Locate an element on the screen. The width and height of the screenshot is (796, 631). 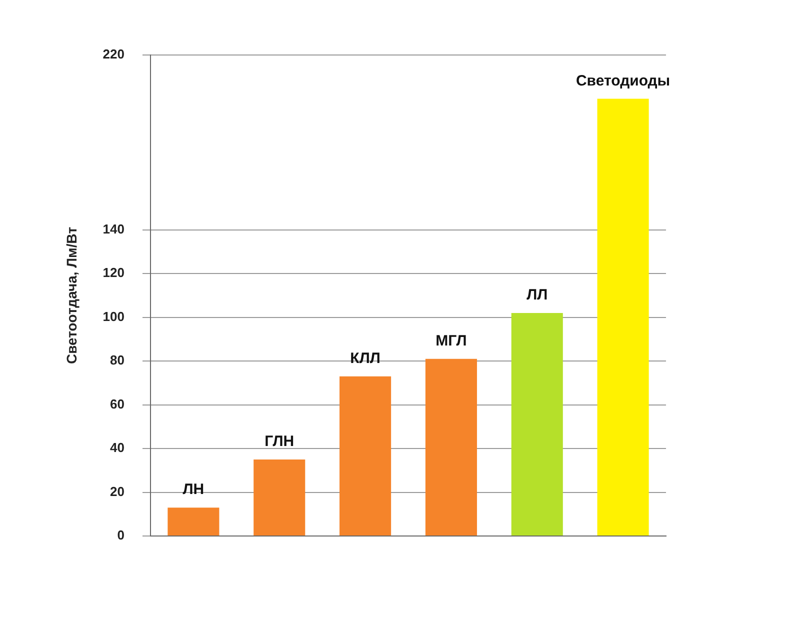
y-tick-label: 0 is located at coordinates (120, 535).